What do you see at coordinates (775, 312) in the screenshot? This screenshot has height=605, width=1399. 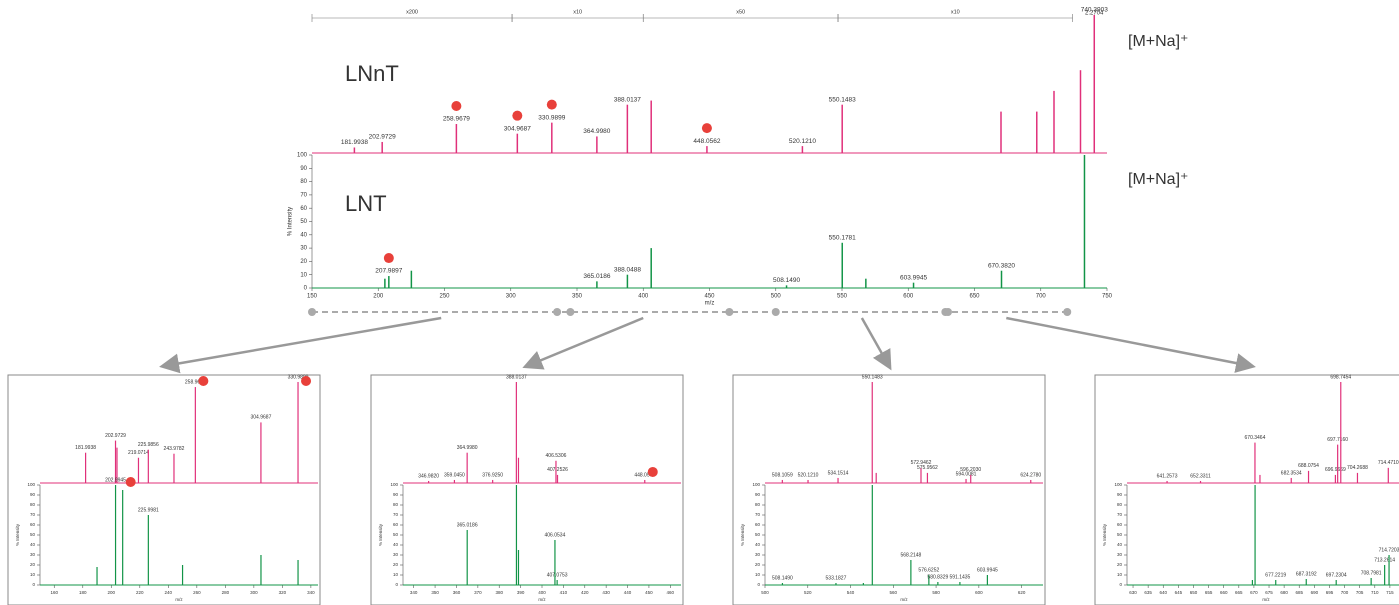 I see `zoom-start` at bounding box center [775, 312].